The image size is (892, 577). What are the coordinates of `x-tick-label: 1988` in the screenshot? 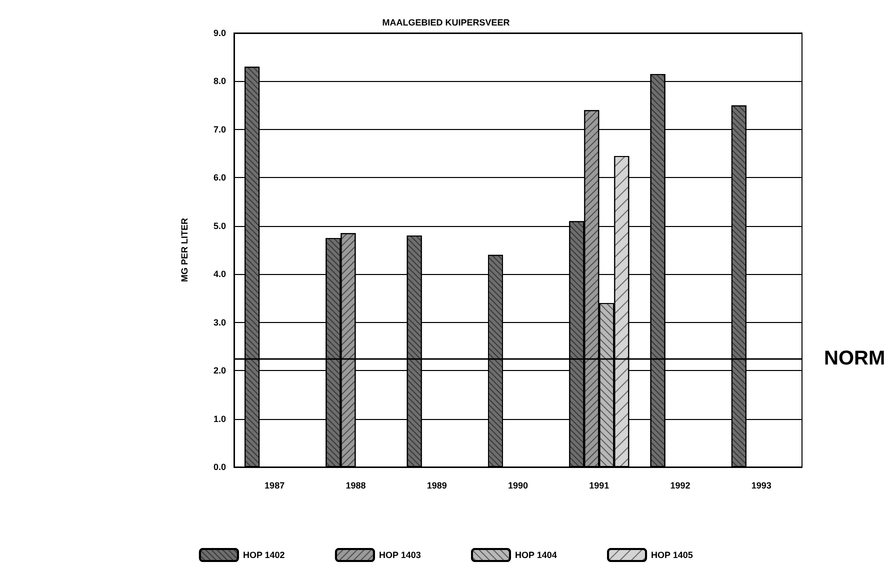 It's located at (356, 485).